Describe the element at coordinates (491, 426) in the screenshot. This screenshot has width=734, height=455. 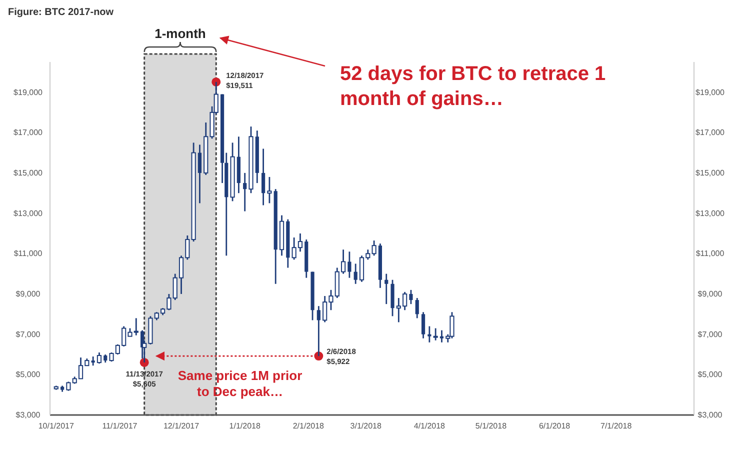
I see `x-tick-label: 5/1/2018` at that location.